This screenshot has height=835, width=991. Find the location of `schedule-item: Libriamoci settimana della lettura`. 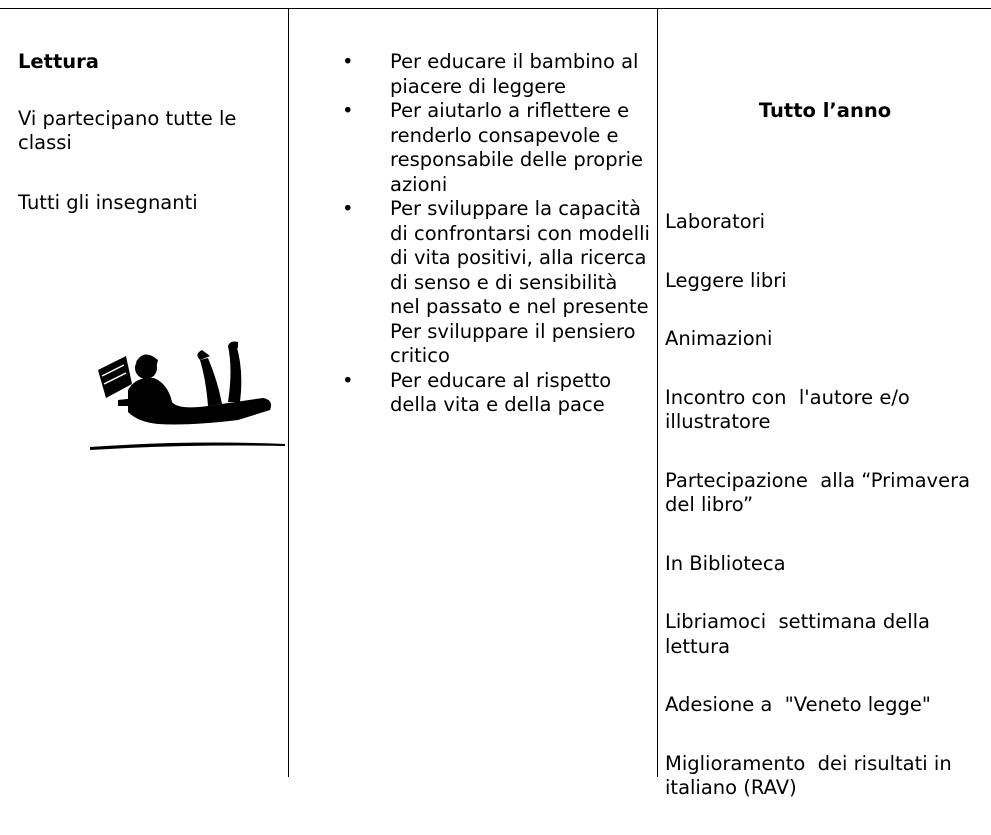

schedule-item: Libriamoci settimana della lettura is located at coordinates (804, 634).